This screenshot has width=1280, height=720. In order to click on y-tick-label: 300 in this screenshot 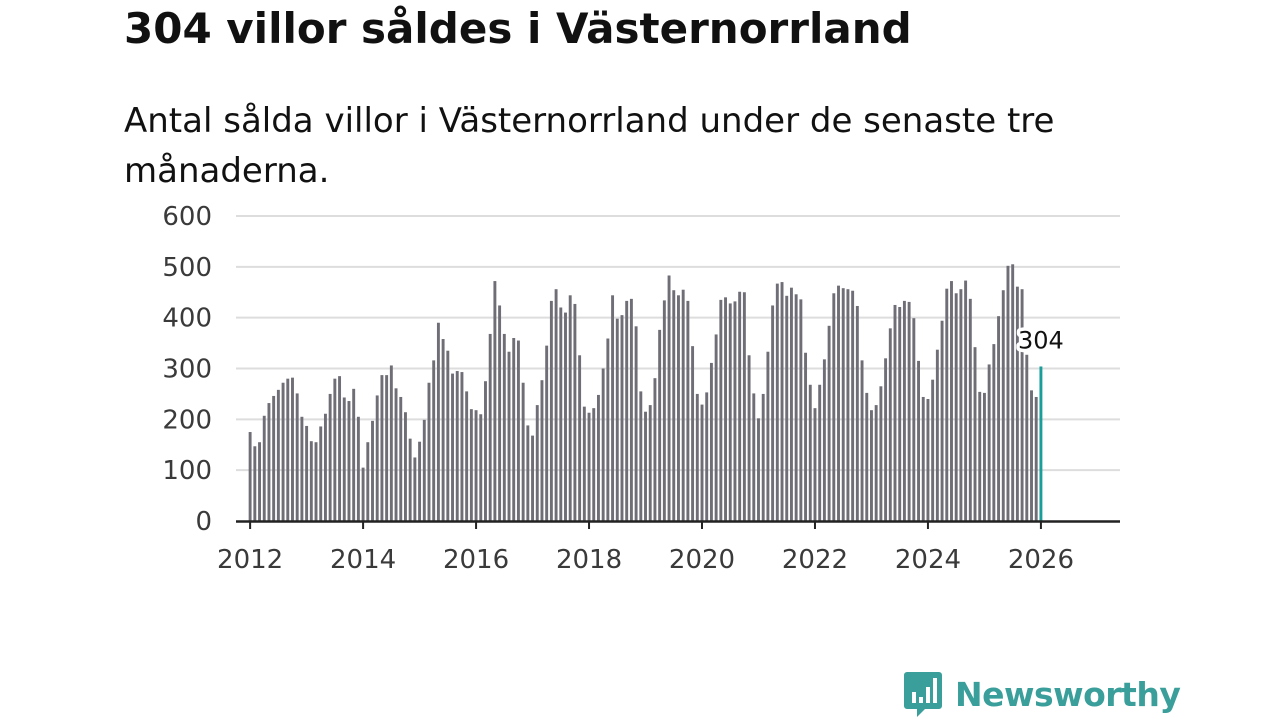, I will do `click(187, 370)`.